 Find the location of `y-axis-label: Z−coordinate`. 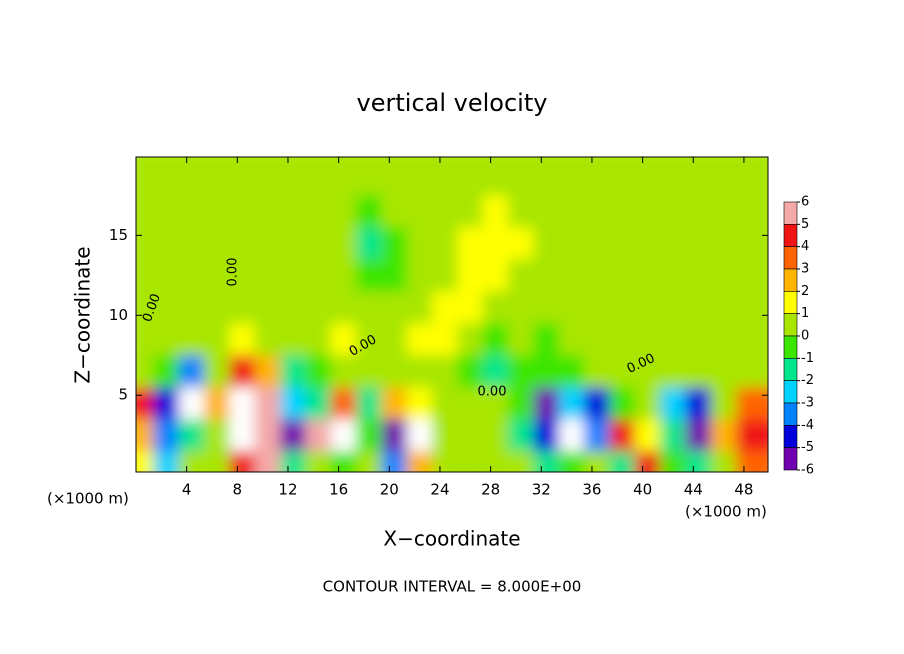

y-axis-label: Z−coordinate is located at coordinates (83, 314).